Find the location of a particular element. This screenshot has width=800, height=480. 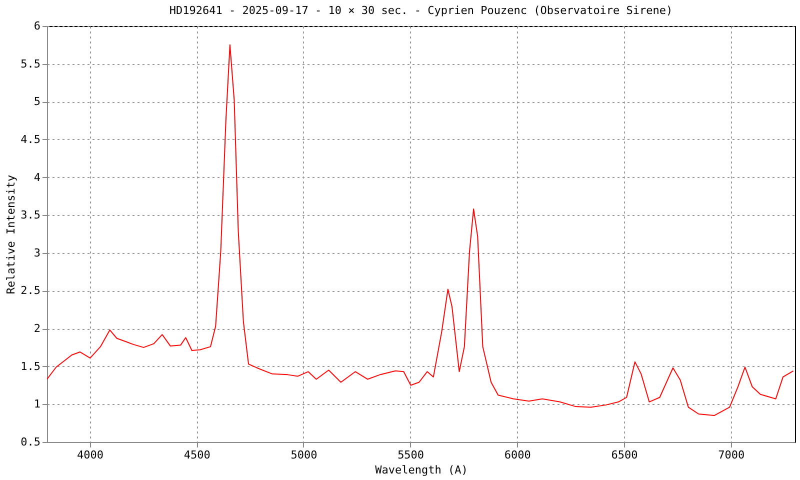

y-tick-label: 0.5 is located at coordinates (30, 442).